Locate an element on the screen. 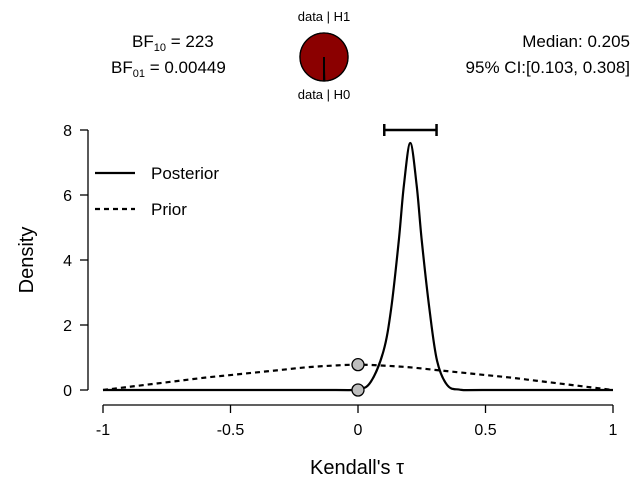 Image resolution: width=632 pixels, height=481 pixels. posterior-point is located at coordinates (358, 390).